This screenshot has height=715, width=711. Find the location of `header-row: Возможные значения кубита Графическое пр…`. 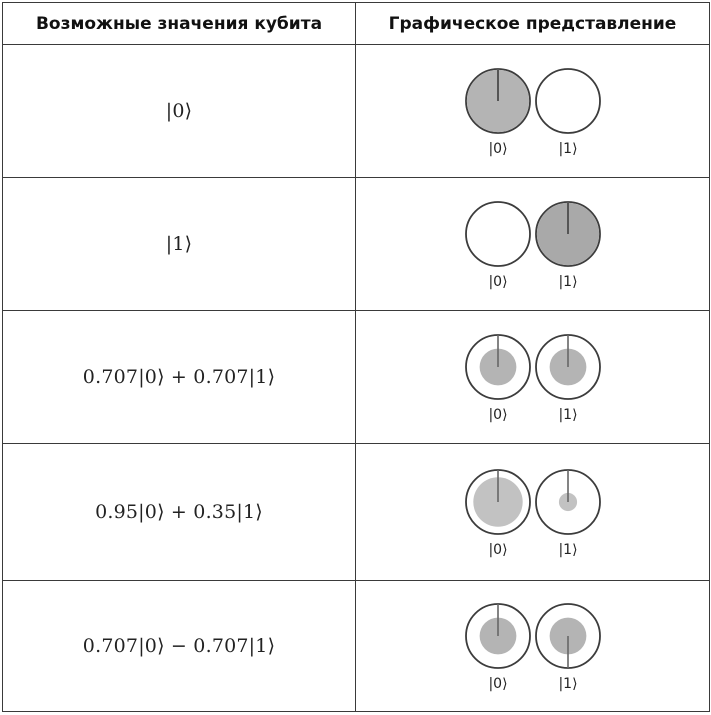

header-row: Возможные значения кубита Графическое пр… is located at coordinates (356, 23).